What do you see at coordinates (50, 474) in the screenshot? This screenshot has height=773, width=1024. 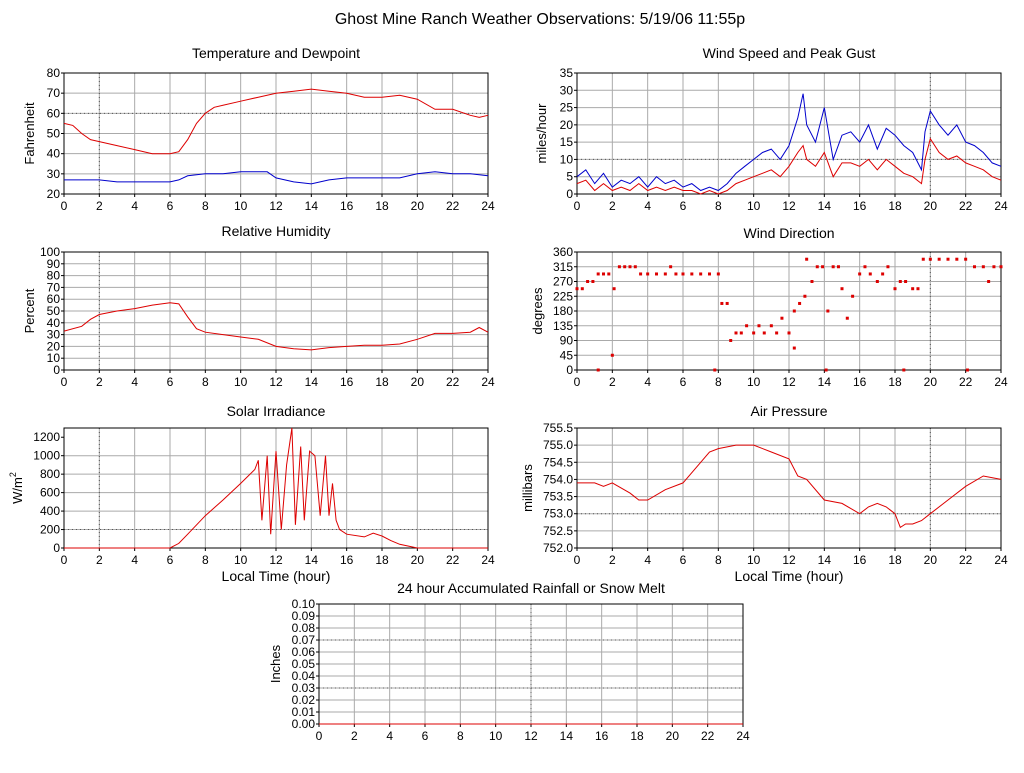 I see `y-tick-label: 800` at bounding box center [50, 474].